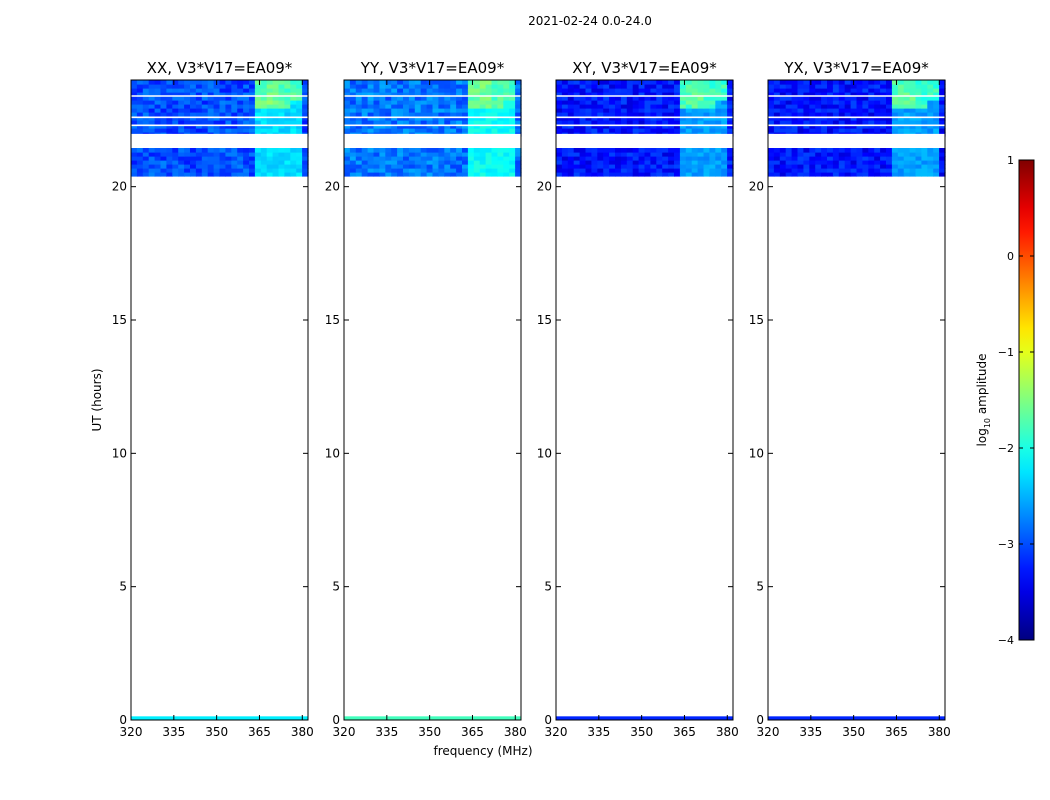 Image resolution: width=1050 pixels, height=800 pixels. I want to click on x-axis-label: frequency (MHz), so click(482, 751).